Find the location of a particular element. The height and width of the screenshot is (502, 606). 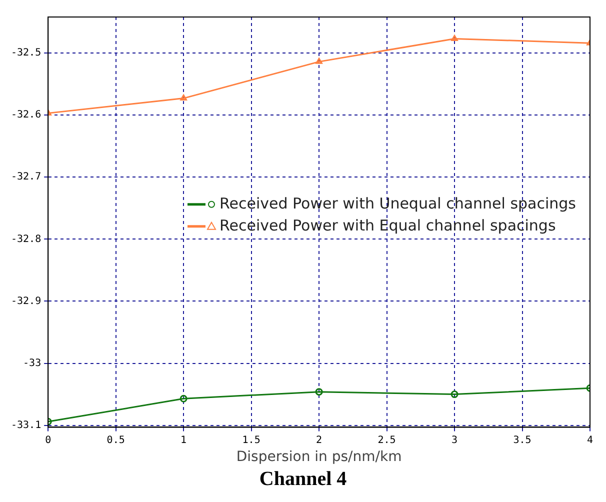

y-tick-label: -33.1 is located at coordinates (26, 425).